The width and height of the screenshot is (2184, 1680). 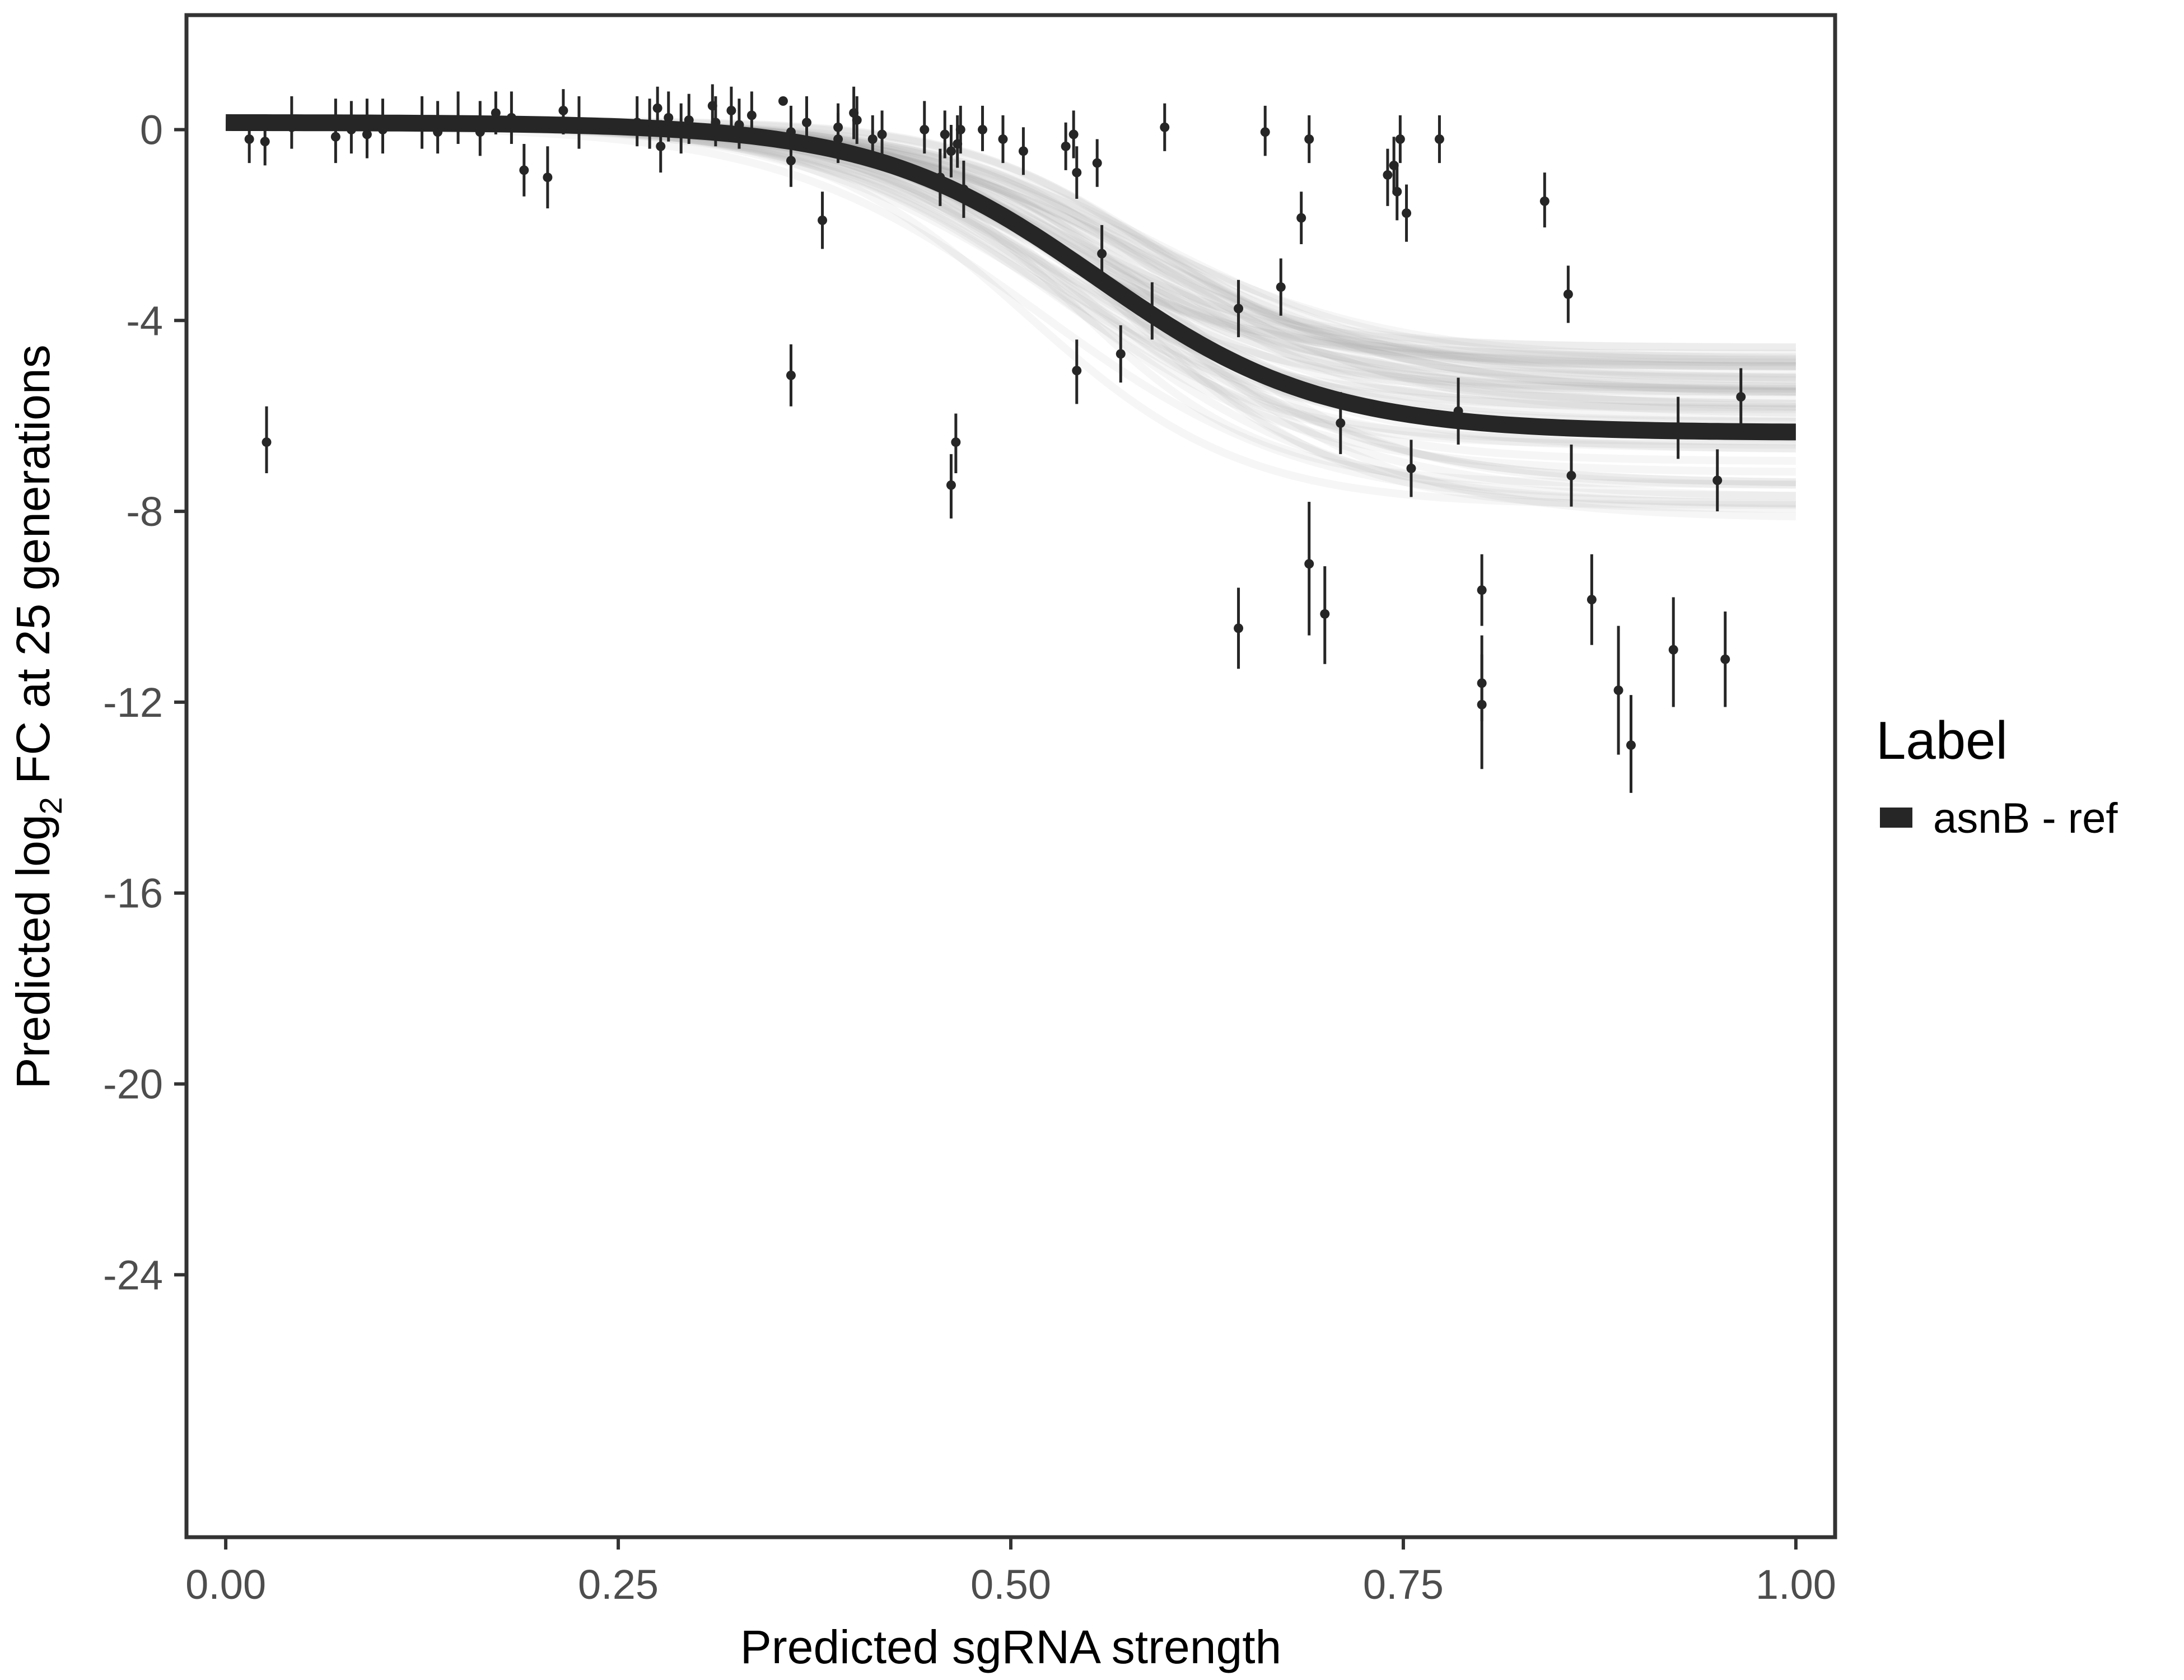 What do you see at coordinates (619, 1585) in the screenshot?
I see `x-tick-label: 0.25` at bounding box center [619, 1585].